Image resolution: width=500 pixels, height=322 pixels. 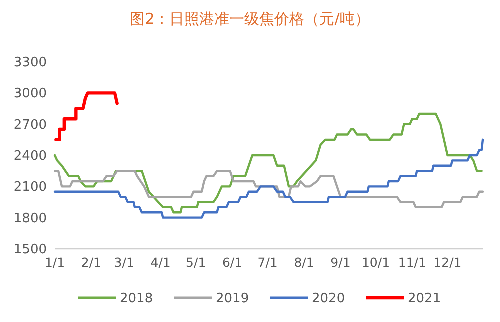 I want to click on legend-label: 2018, so click(x=137, y=299).